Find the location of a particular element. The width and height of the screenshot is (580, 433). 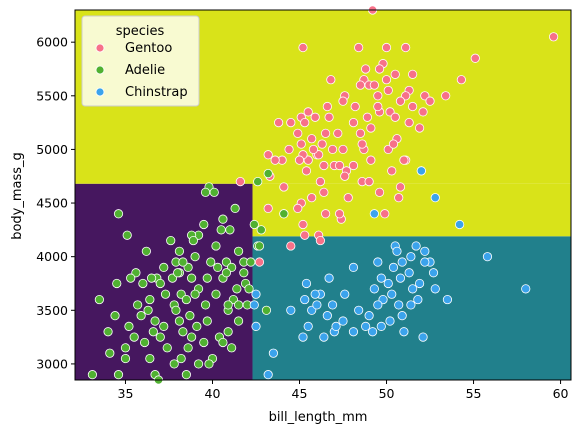

legend: species Gentoo Adelie Chinstrap is located at coordinates (140, 61).